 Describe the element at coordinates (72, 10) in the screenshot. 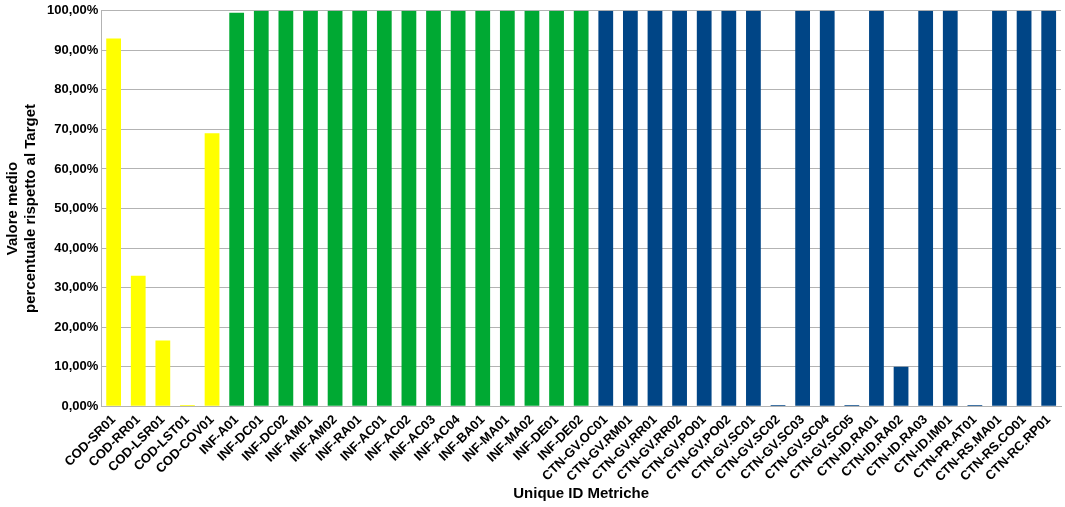

I see `y-tick-label: 100,00%` at that location.